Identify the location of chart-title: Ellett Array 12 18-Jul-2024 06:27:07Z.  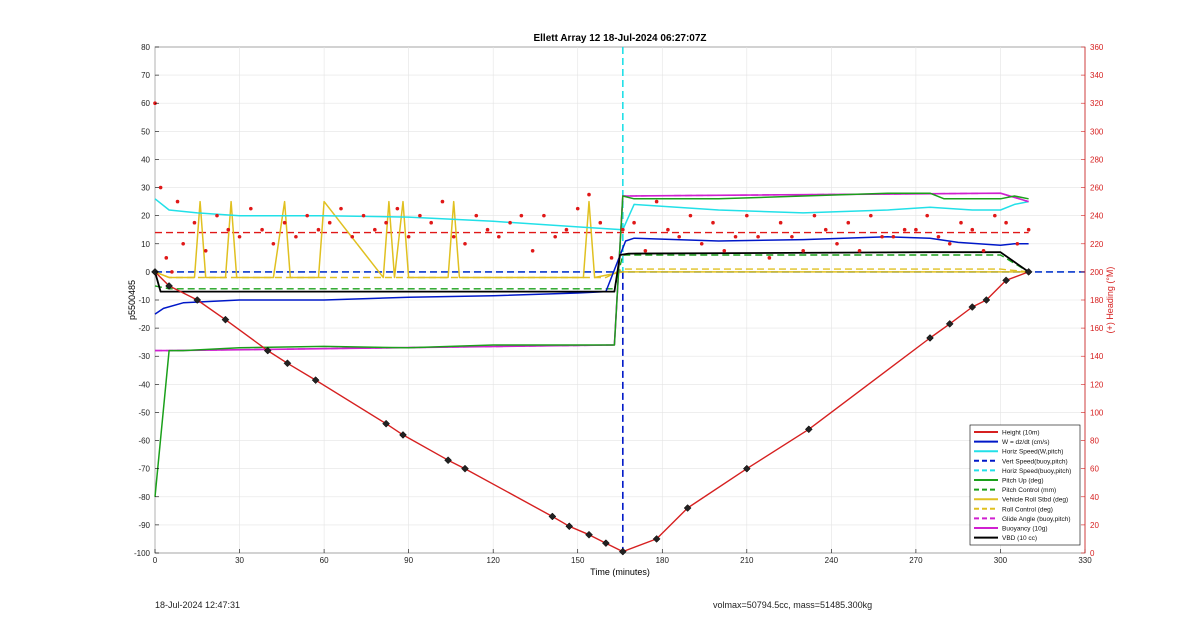
(619, 38).